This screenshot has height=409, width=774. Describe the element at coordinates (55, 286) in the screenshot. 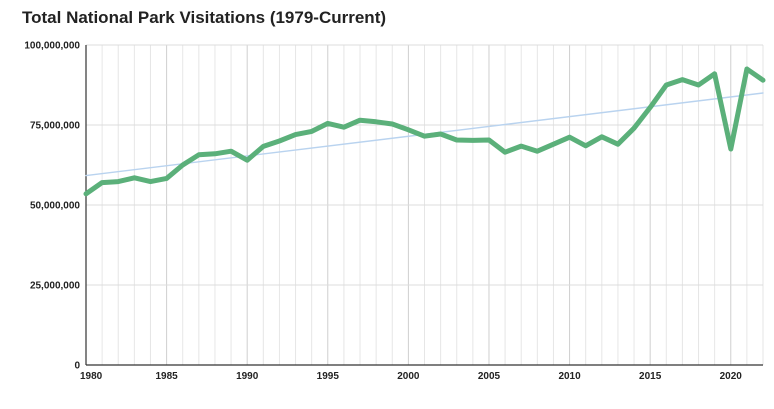

I see `y-tick-label: 25,000,000` at that location.